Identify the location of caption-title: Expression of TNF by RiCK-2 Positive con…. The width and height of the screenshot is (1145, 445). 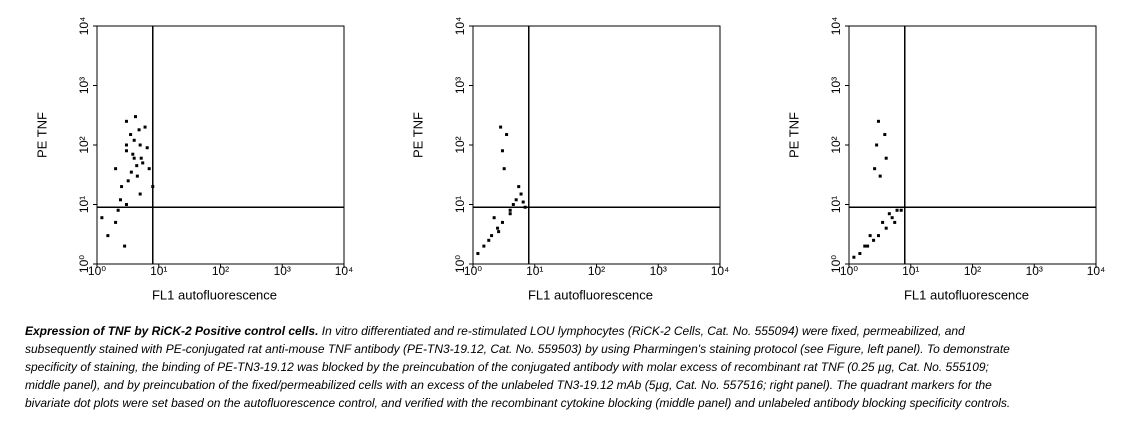
(172, 331).